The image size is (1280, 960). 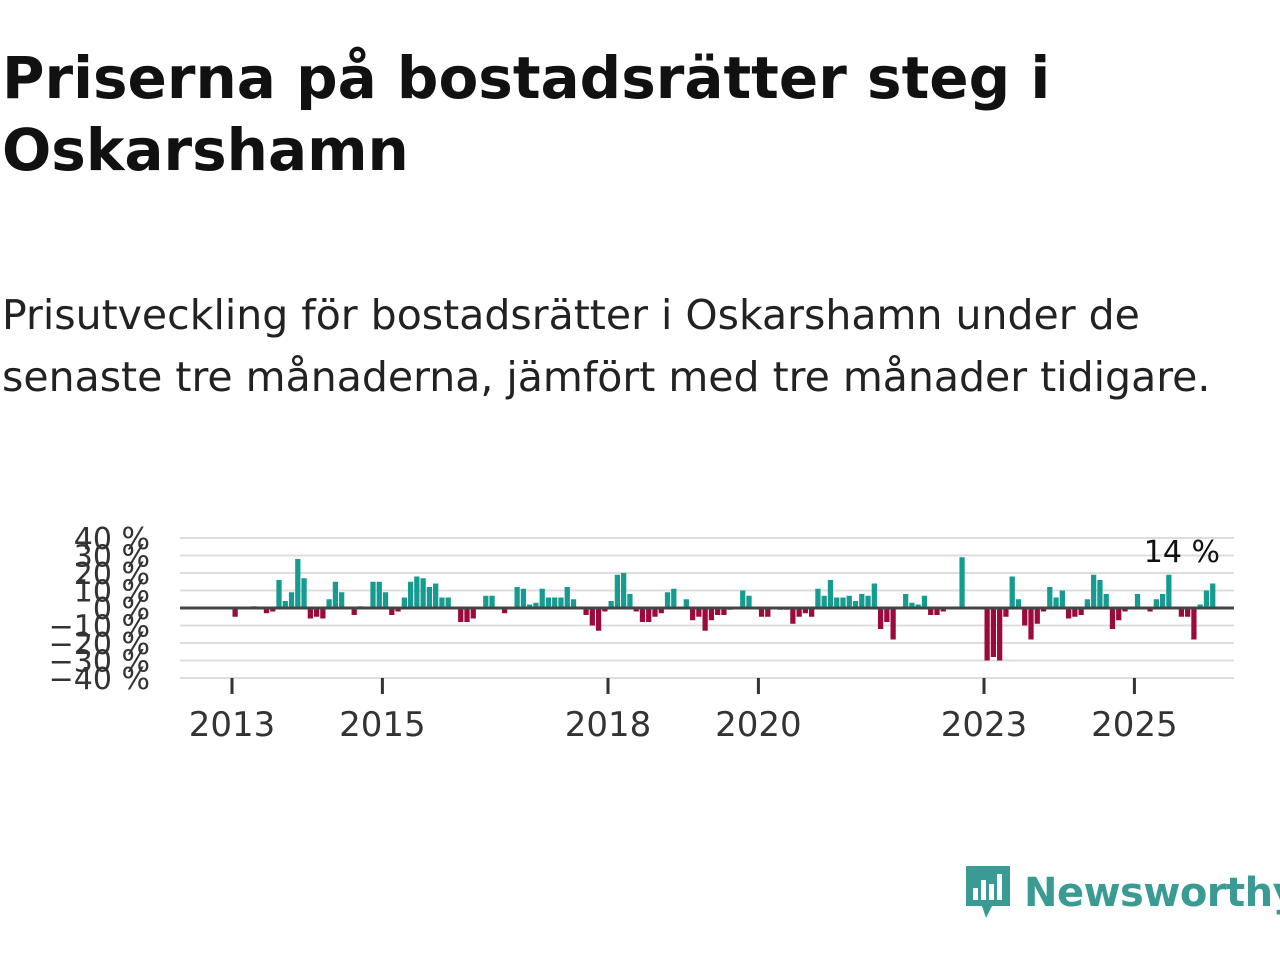 What do you see at coordinates (382, 725) in the screenshot?
I see `x-tick-label: 2015` at bounding box center [382, 725].